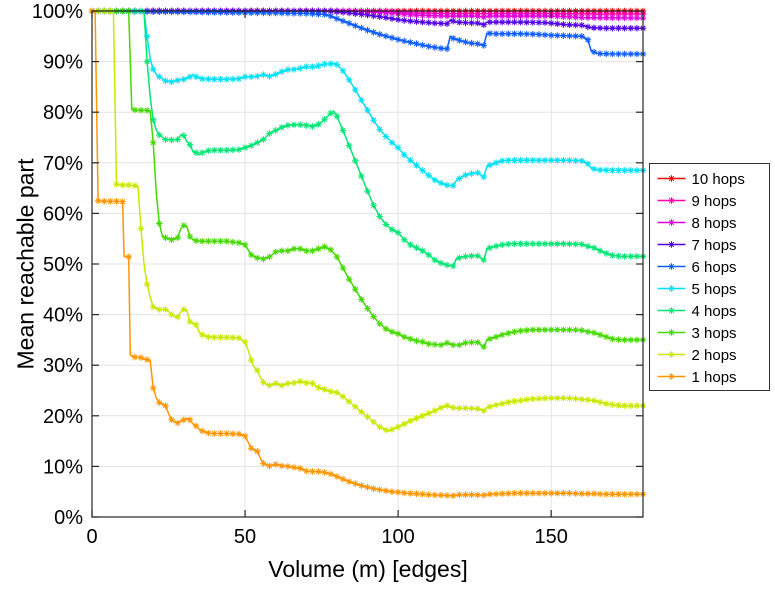 The image size is (775, 605). I want to click on legend-marker-10-hops, so click(671, 178).